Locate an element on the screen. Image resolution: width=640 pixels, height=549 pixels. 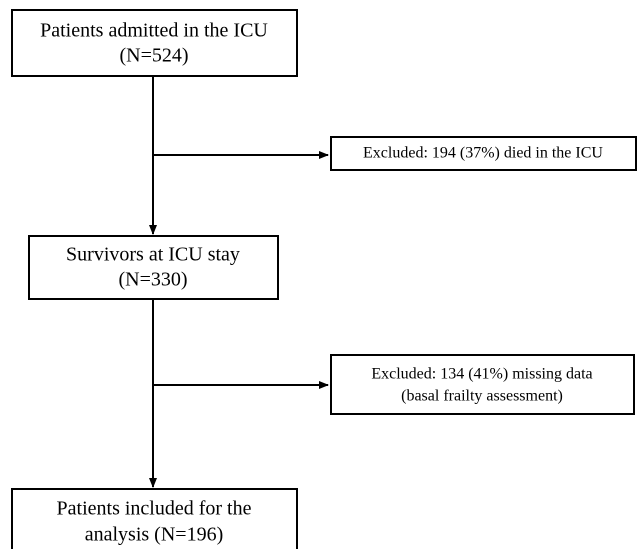
node-text: (basal frailty assessment) is located at coordinates (482, 396).